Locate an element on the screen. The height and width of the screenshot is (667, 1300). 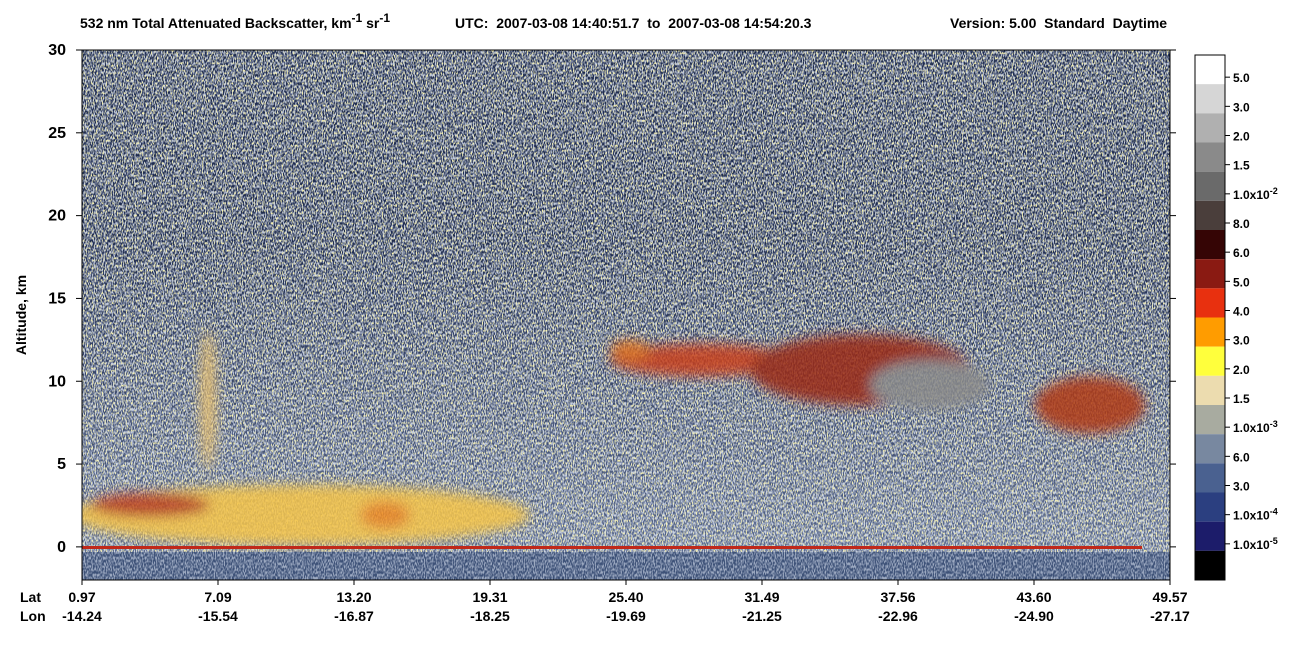
x-tick-label: 19.31 is located at coordinates (489, 597).